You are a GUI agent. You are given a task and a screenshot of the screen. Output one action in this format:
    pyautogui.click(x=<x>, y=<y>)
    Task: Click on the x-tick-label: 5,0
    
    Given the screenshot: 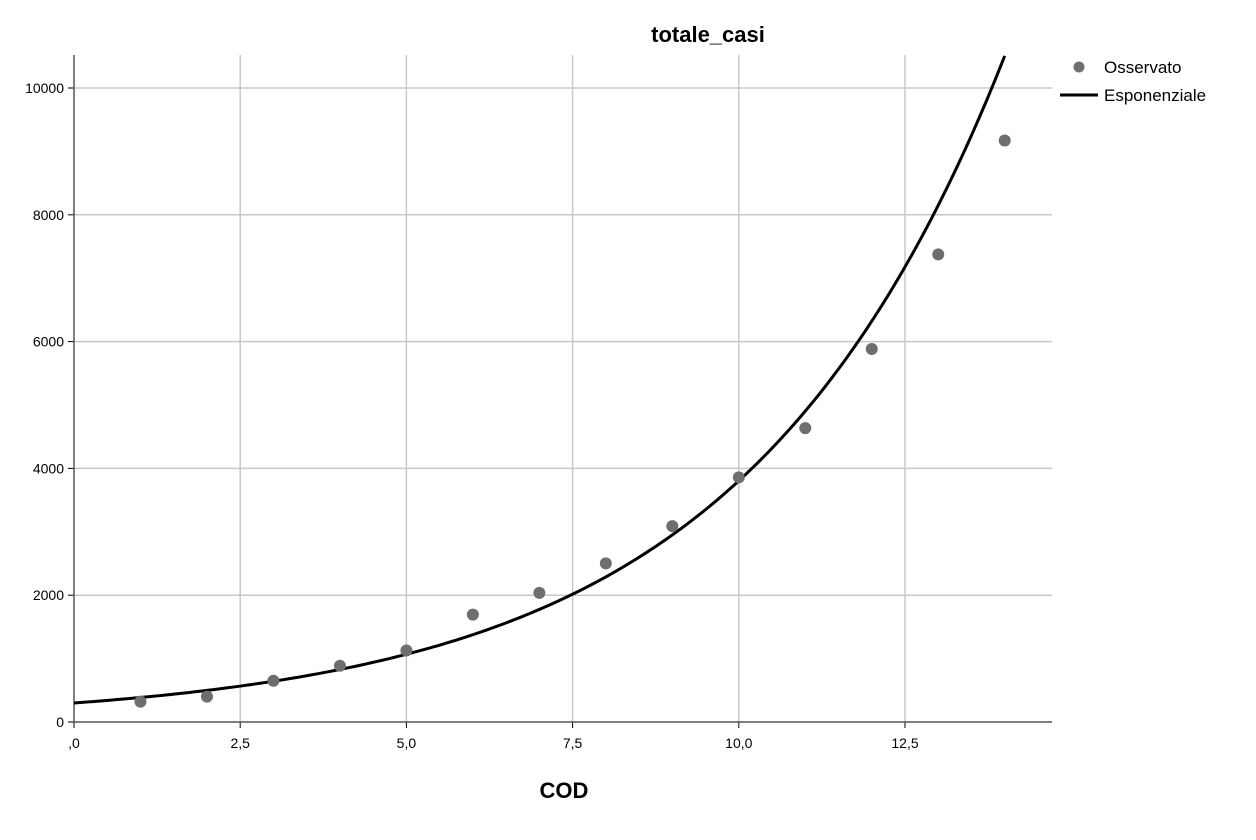 What is the action you would take?
    pyautogui.click(x=407, y=743)
    